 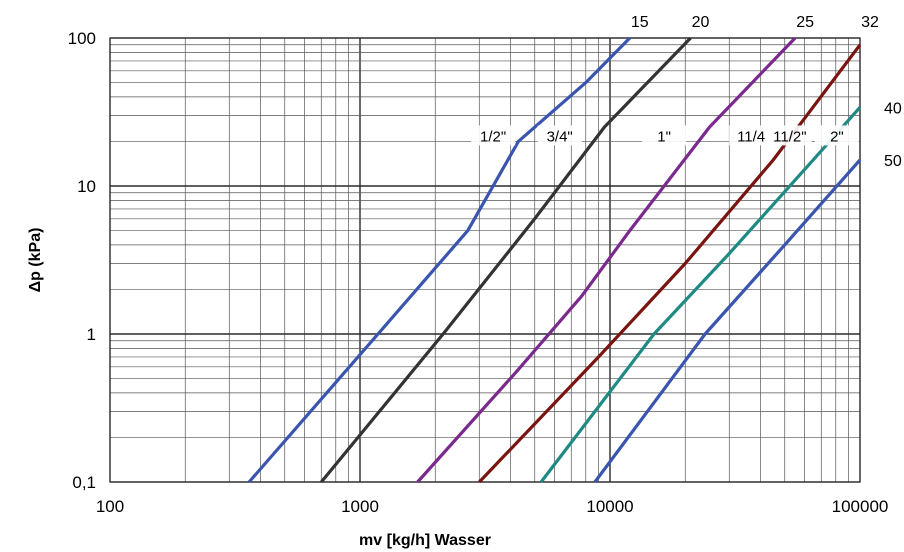 I want to click on size-label-dn50: 2", so click(x=837, y=136).